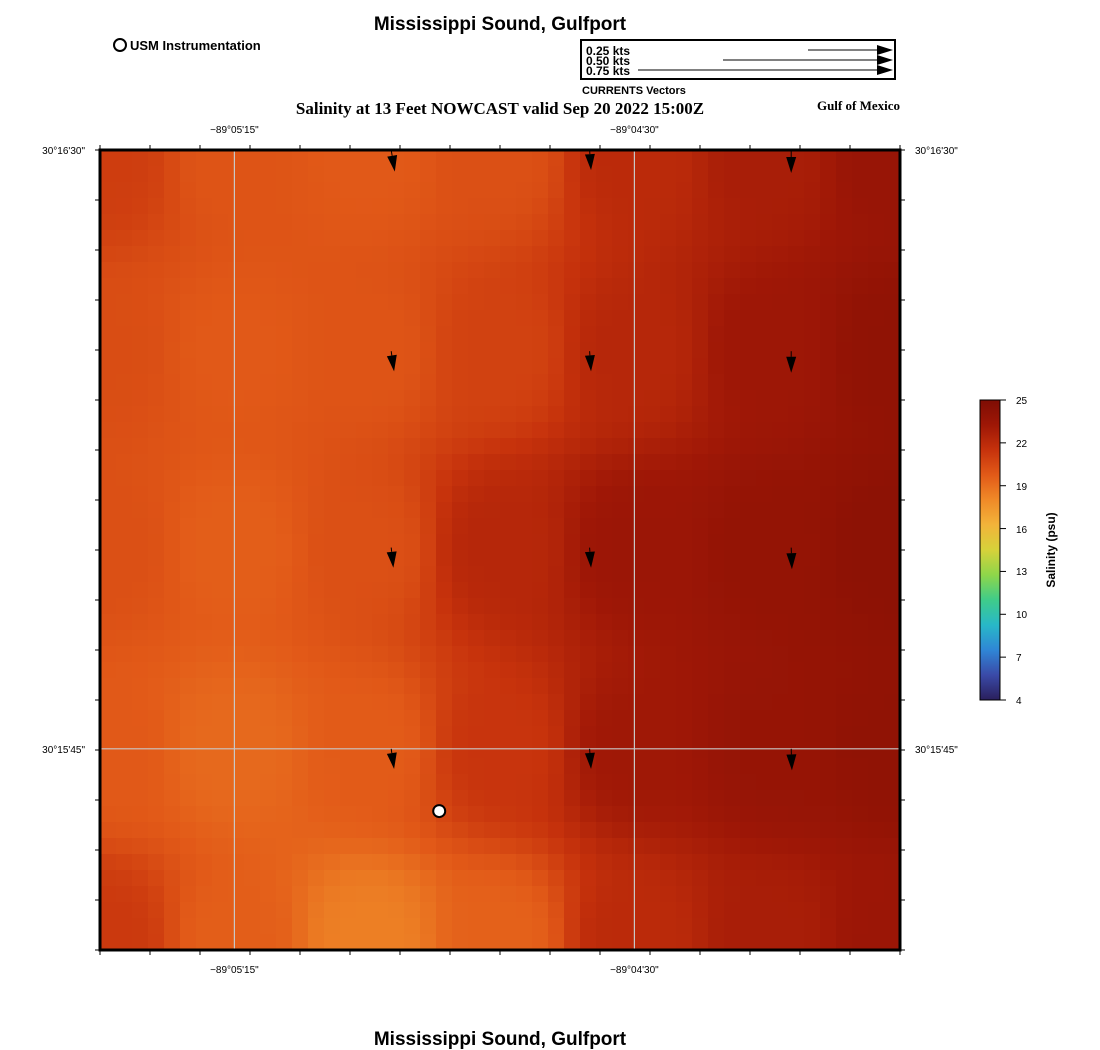 Image resolution: width=1100 pixels, height=1050 pixels. What do you see at coordinates (808, 60) in the screenshot?
I see `vector-scale-arrow` at bounding box center [808, 60].